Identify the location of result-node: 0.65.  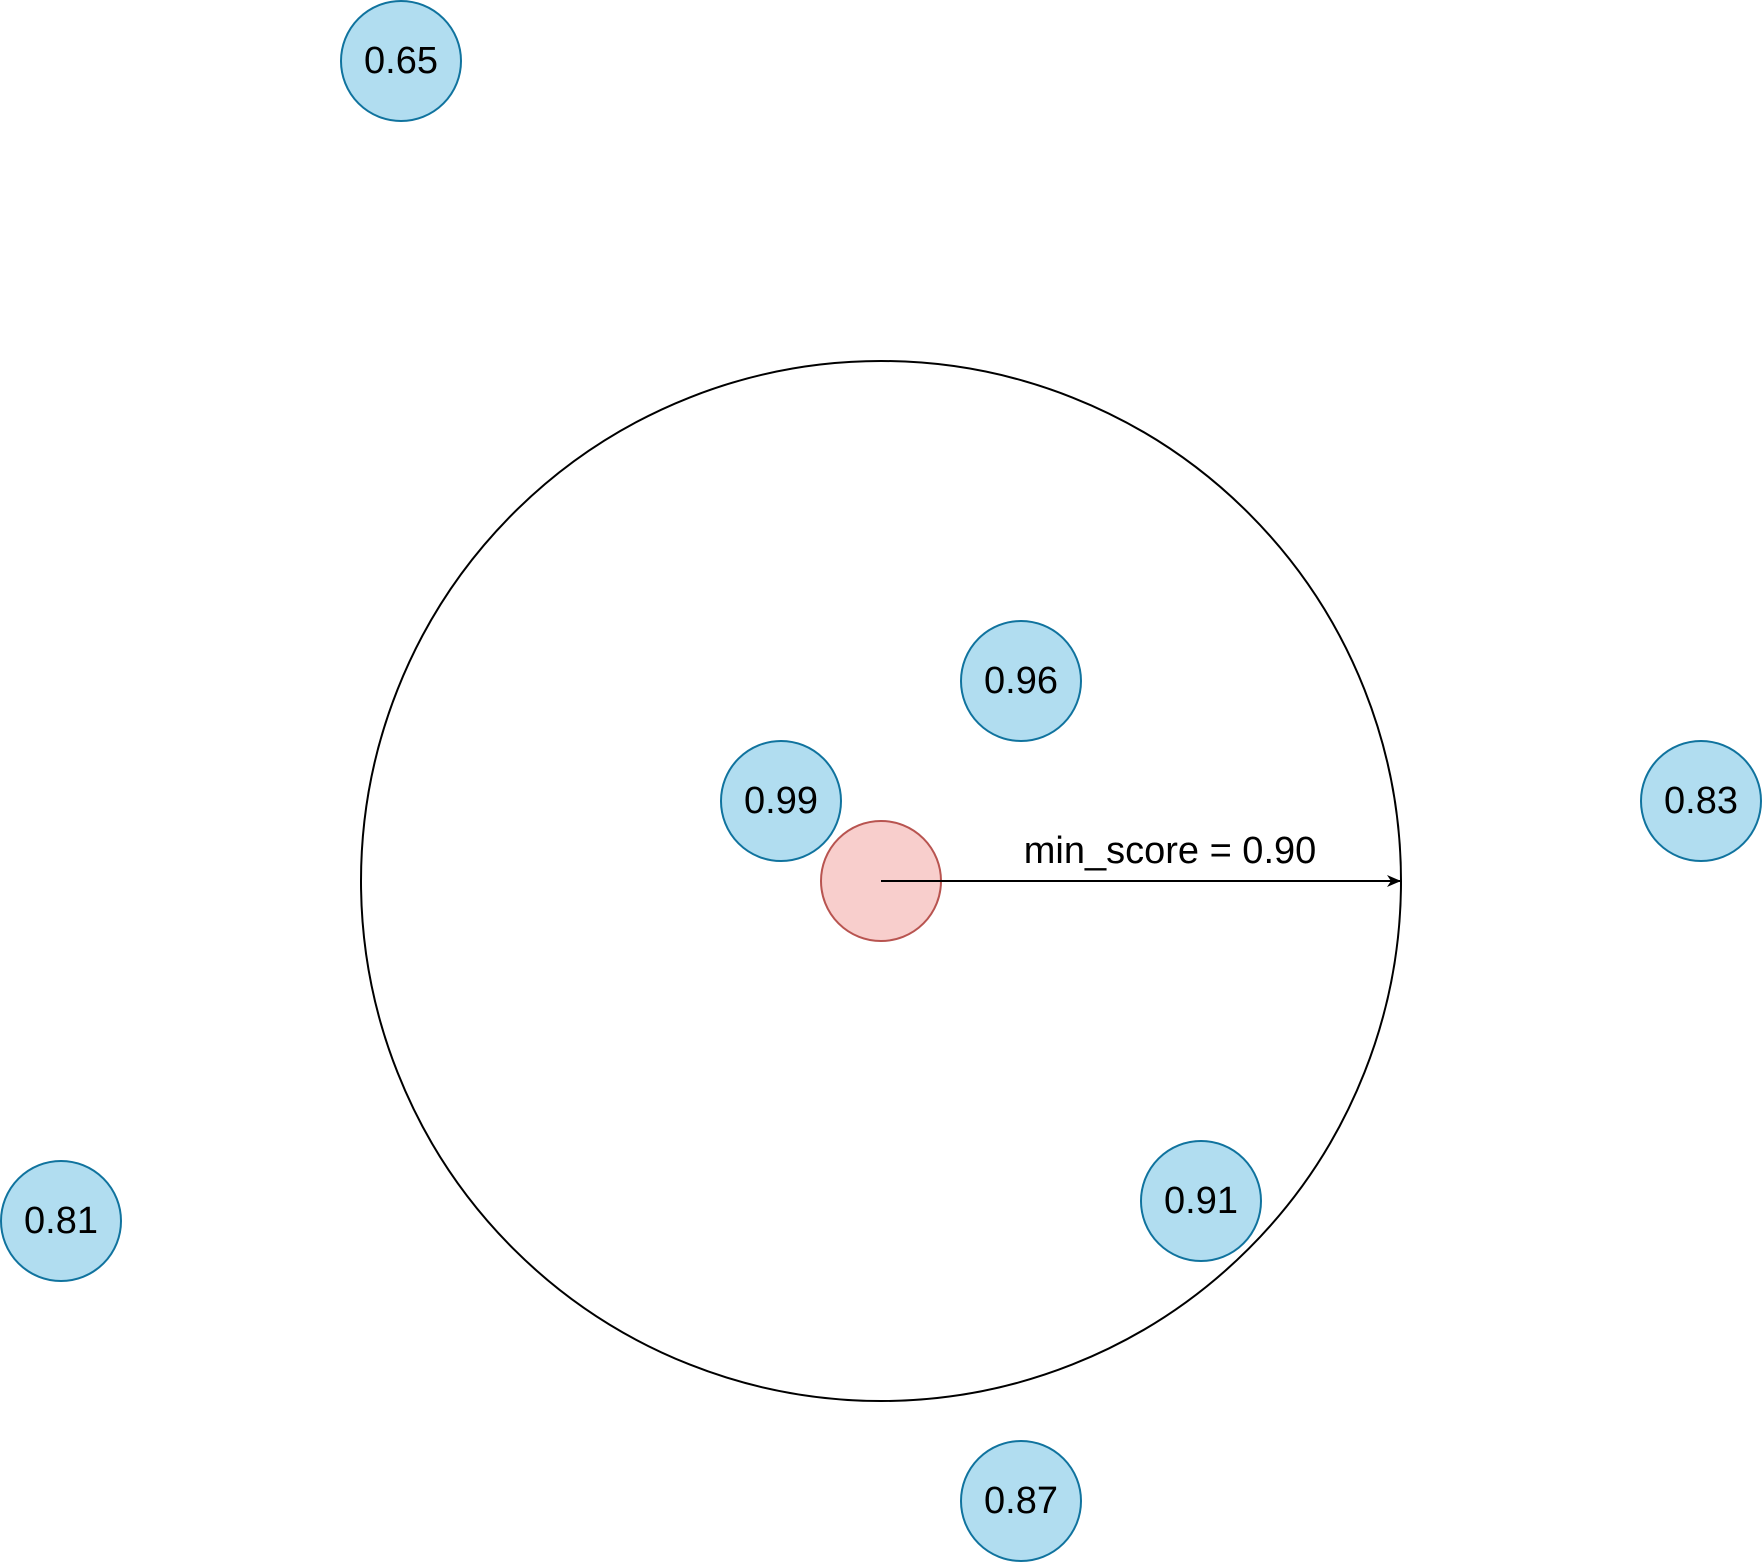
(401, 61).